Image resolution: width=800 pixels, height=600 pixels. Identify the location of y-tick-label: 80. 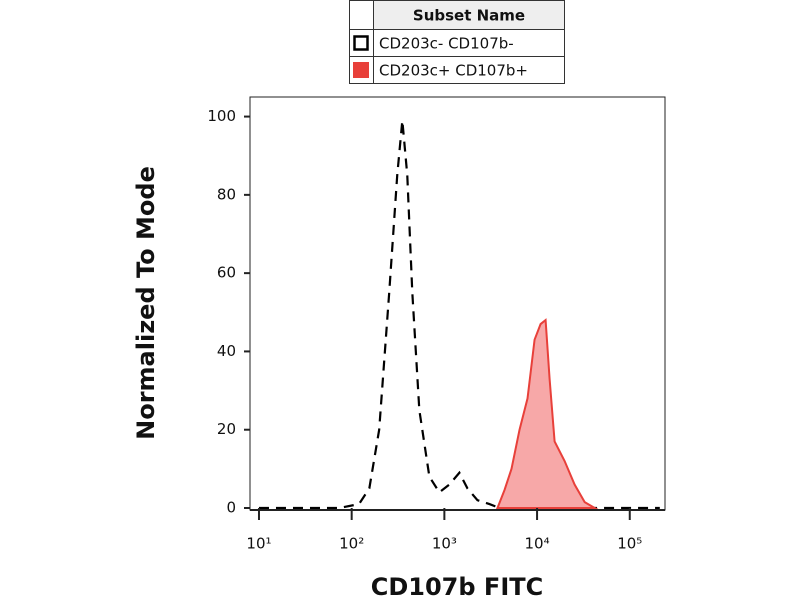
(226, 194).